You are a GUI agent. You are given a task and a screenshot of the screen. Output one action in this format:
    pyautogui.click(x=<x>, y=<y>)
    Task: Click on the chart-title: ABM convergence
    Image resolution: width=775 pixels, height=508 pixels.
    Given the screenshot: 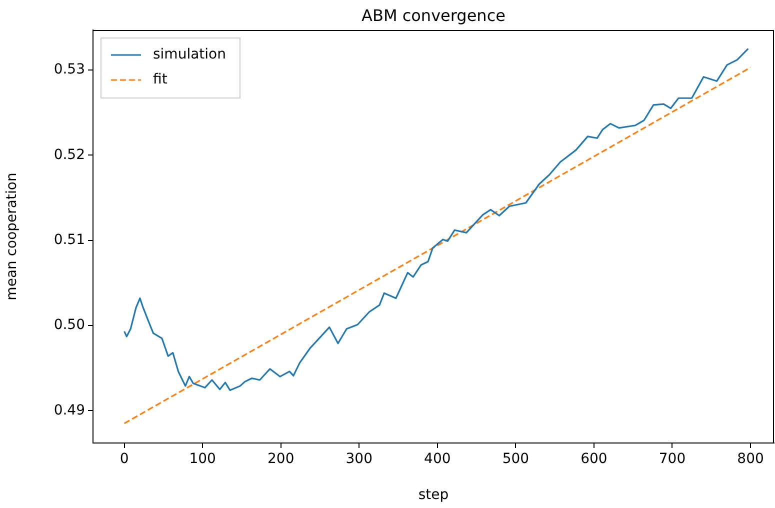 What is the action you would take?
    pyautogui.click(x=434, y=16)
    